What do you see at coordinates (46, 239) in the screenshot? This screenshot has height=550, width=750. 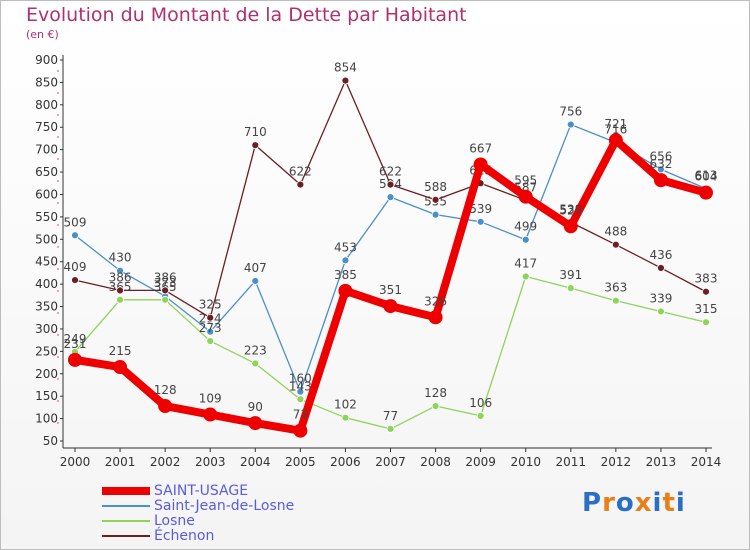 I see `y-tick-label: 500` at bounding box center [46, 239].